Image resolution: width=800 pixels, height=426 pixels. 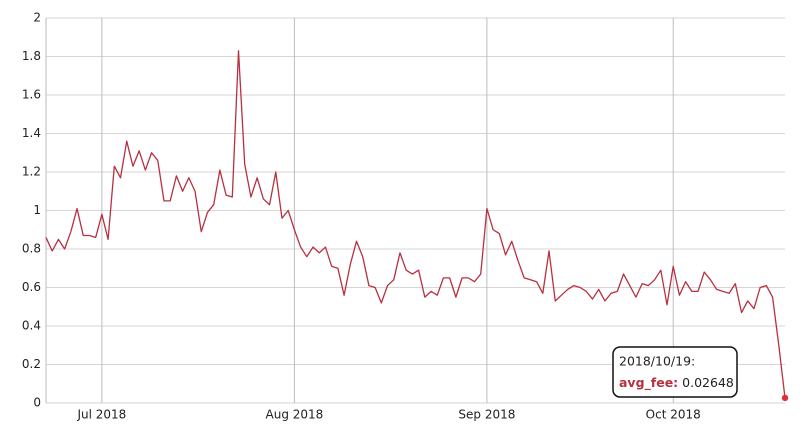 What do you see at coordinates (31, 172) in the screenshot?
I see `y-tick-label: 1.2` at bounding box center [31, 172].